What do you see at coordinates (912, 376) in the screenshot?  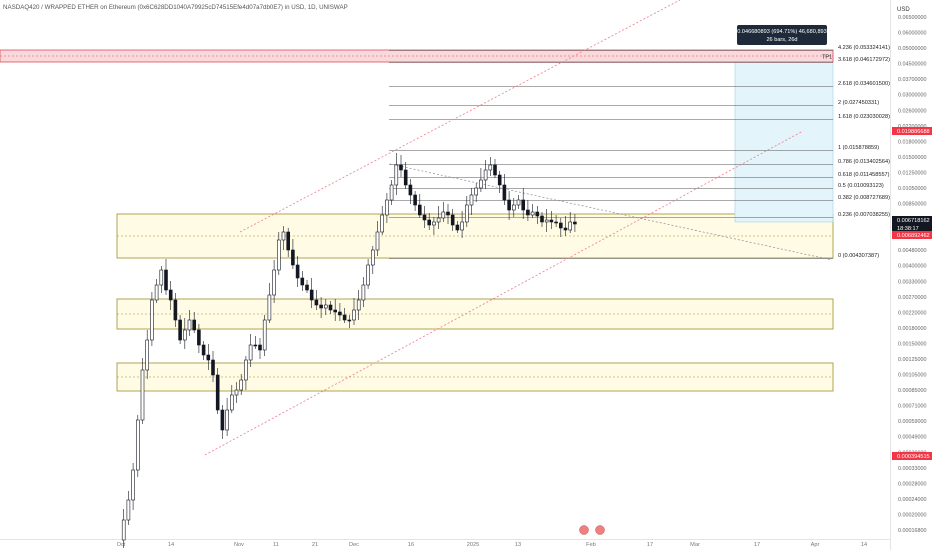 I see `y-tick-23: 0.00105000` at bounding box center [912, 376].